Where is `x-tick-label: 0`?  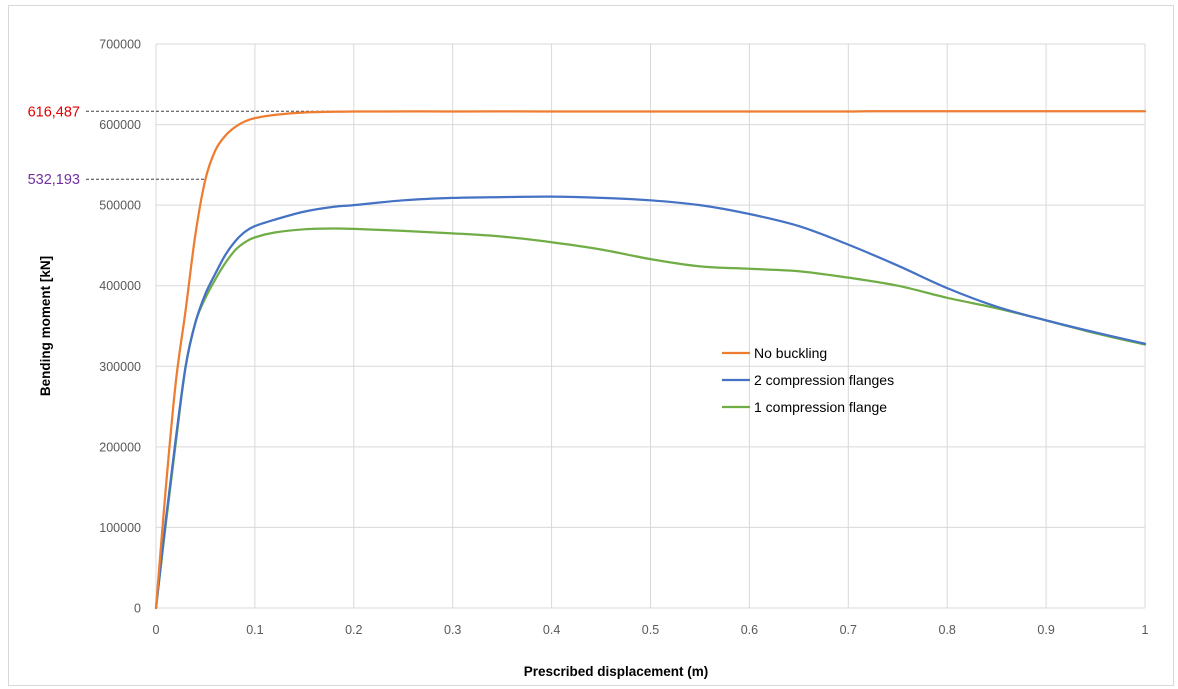 x-tick-label: 0 is located at coordinates (156, 630).